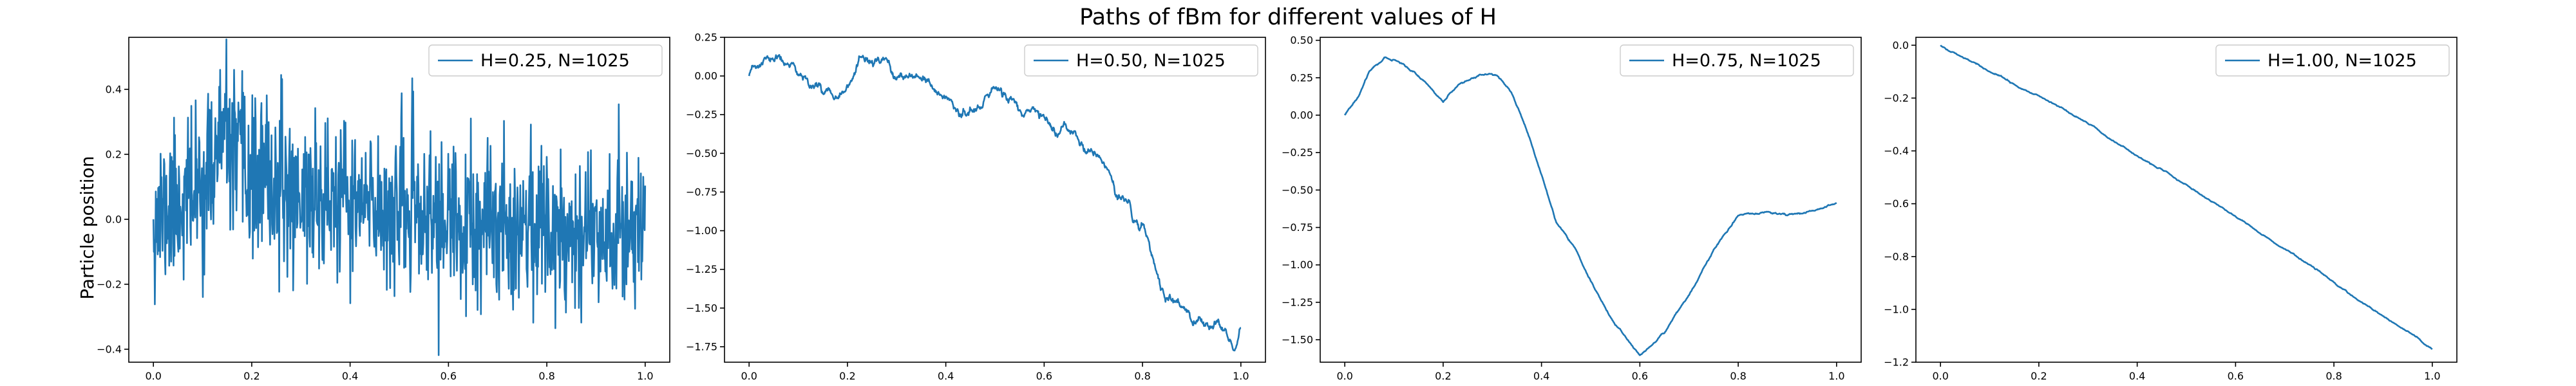  I want to click on y-tick-label: 0.50, so click(1301, 40).